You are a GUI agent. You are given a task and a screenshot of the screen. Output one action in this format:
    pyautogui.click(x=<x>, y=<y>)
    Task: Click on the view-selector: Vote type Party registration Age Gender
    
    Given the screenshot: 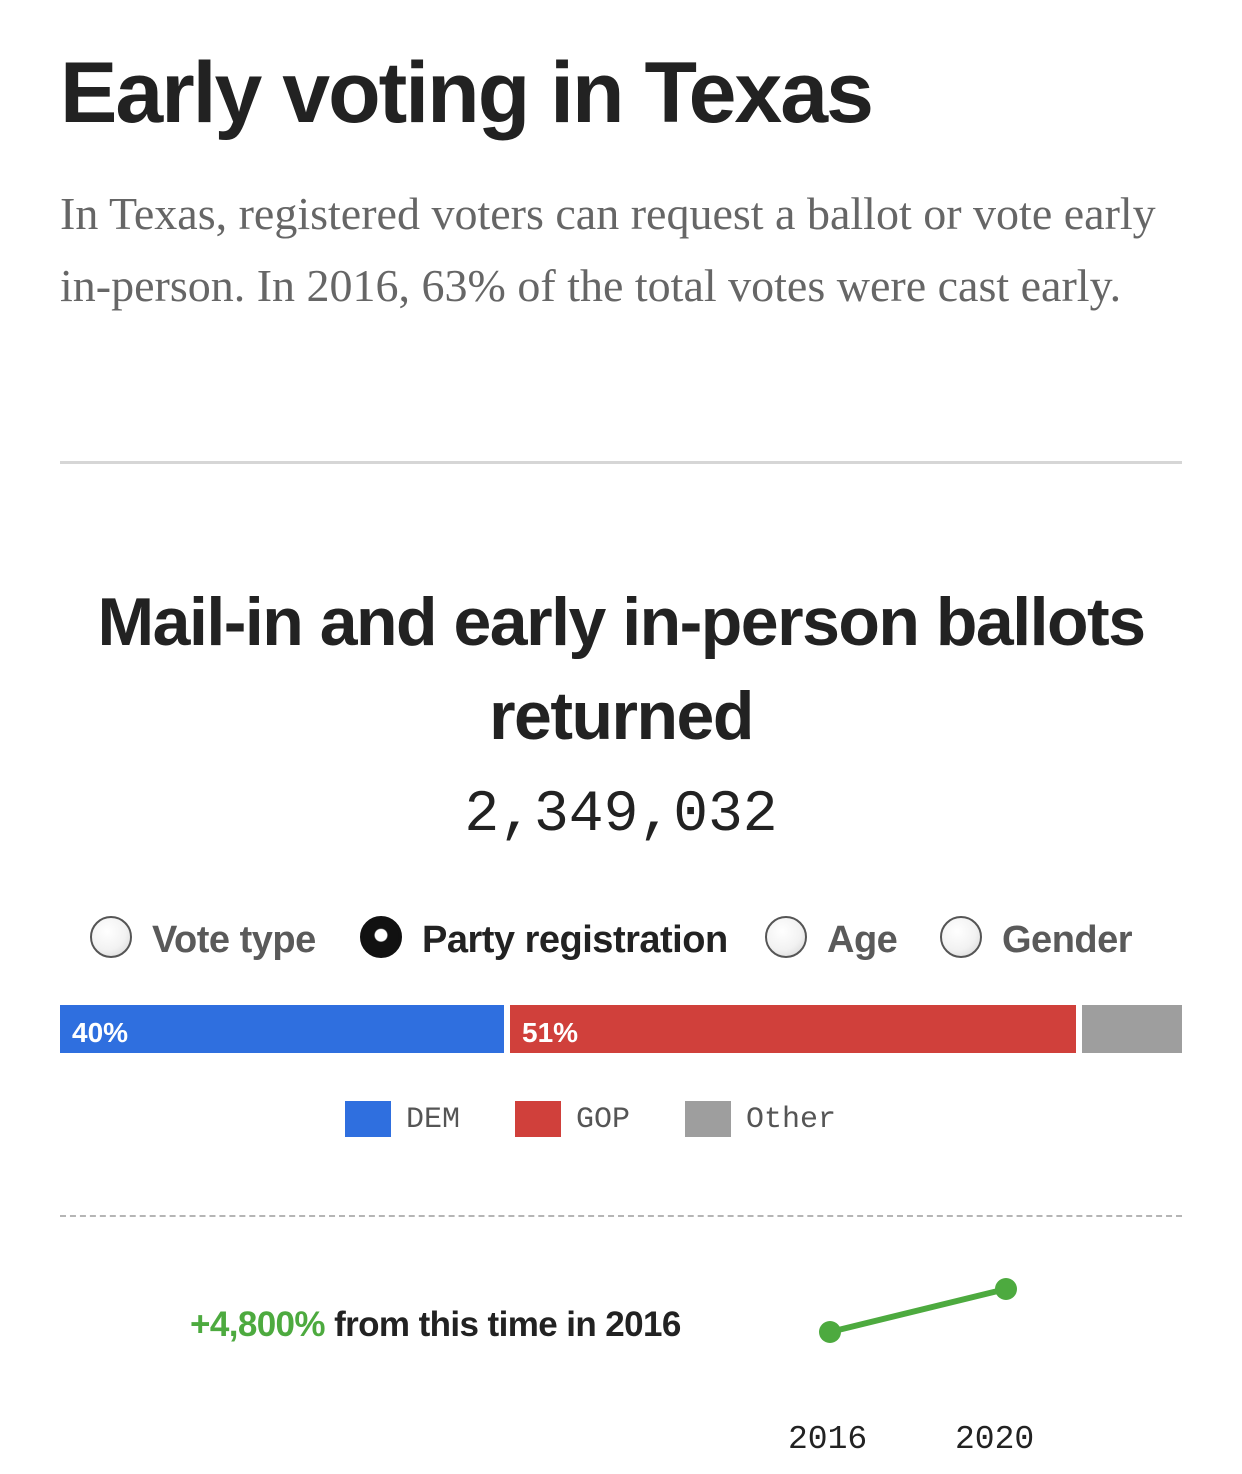 What is the action you would take?
    pyautogui.click(x=625, y=940)
    